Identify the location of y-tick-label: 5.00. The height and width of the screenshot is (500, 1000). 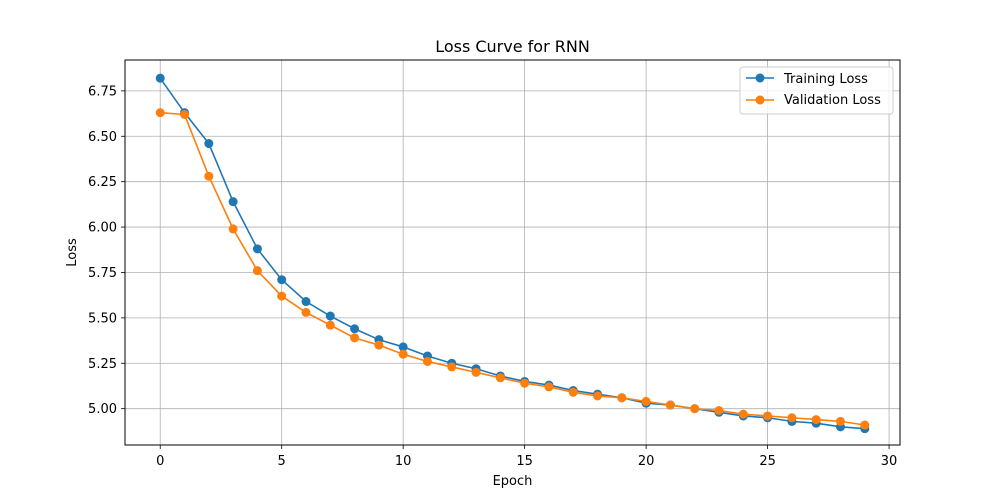
(102, 409).